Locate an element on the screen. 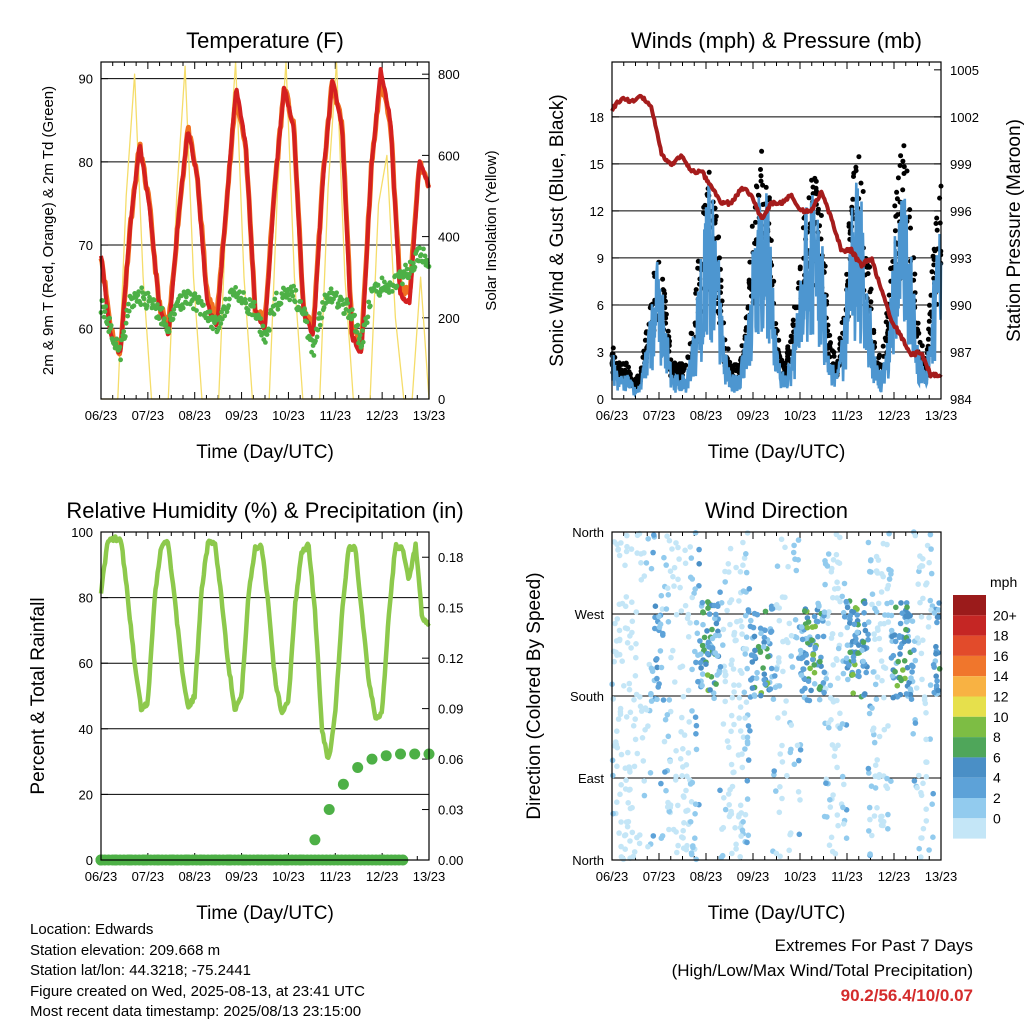 The height and width of the screenshot is (1024, 1024). wind-line is located at coordinates (776, 289).